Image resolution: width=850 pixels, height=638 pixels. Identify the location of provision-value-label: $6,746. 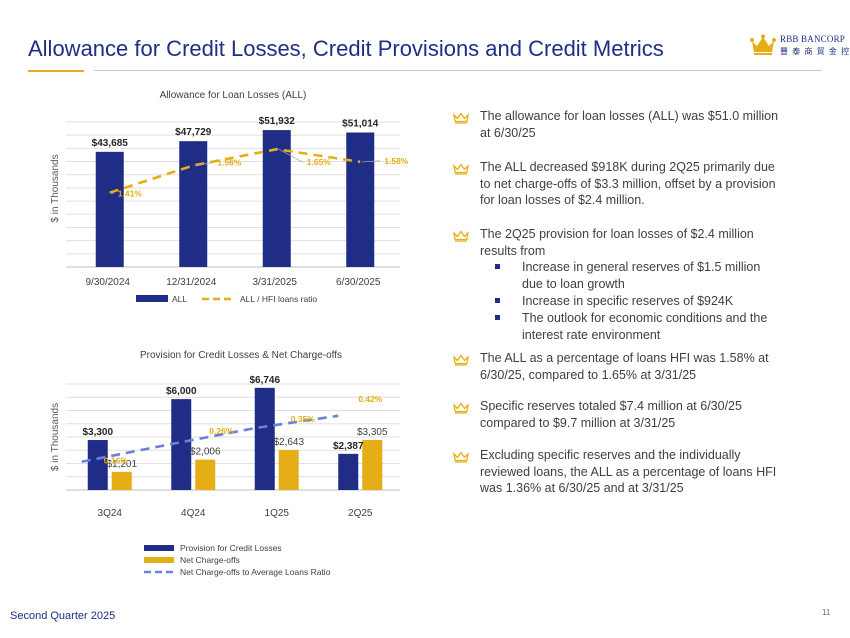
(264, 380).